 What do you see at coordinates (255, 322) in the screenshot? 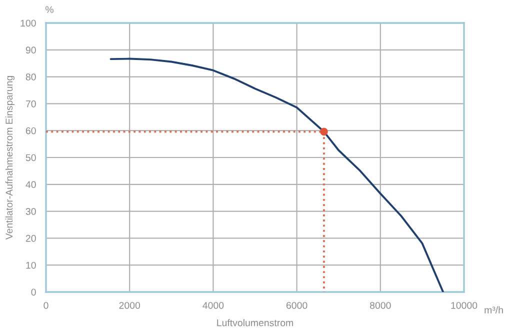
I see `x-axis-title: Luftvolumenstrom` at bounding box center [255, 322].